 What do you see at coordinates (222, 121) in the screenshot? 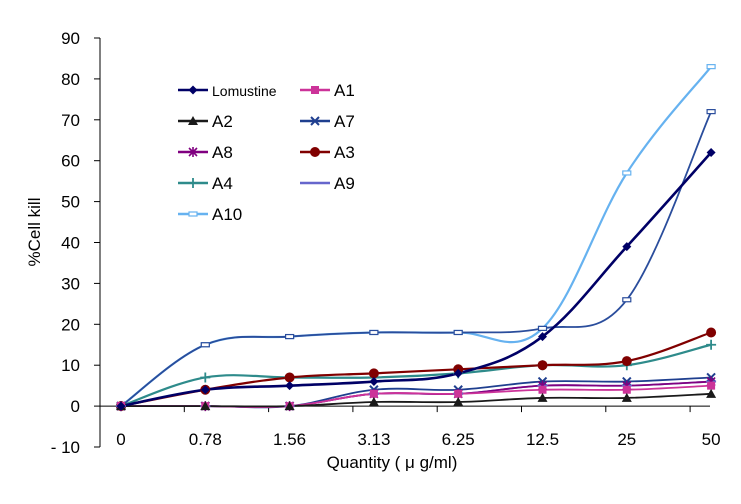
I see `legend-label: A2` at bounding box center [222, 121].